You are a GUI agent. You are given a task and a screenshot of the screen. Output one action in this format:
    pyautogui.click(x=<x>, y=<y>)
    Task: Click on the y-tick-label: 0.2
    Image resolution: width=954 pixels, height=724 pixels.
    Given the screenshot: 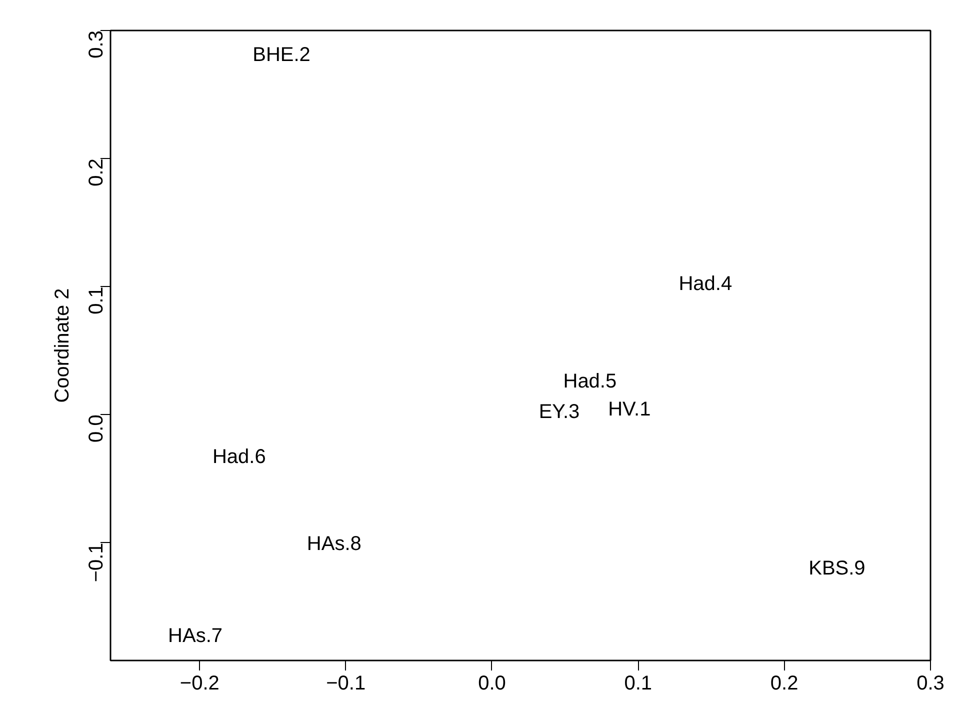 What is the action you would take?
    pyautogui.click(x=97, y=172)
    